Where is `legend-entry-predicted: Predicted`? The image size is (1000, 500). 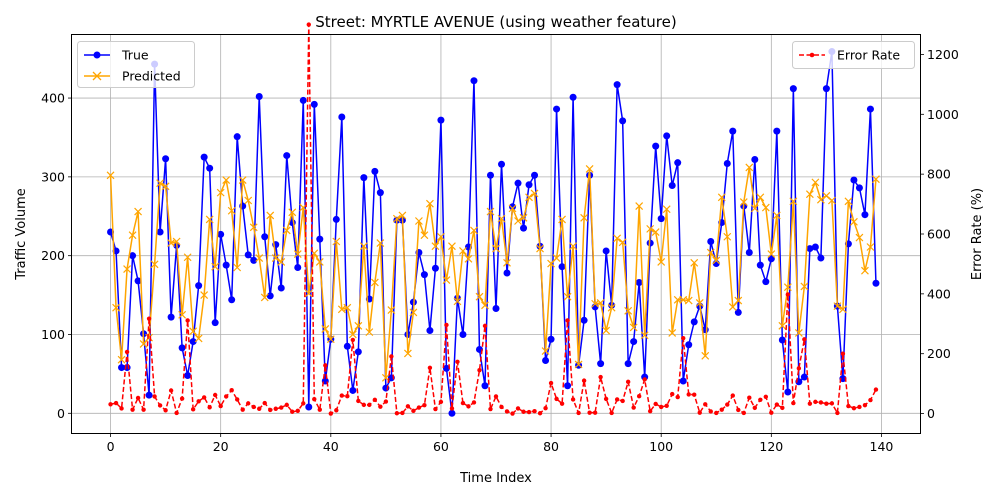
legend-entry-predicted: Predicted is located at coordinates (132, 76).